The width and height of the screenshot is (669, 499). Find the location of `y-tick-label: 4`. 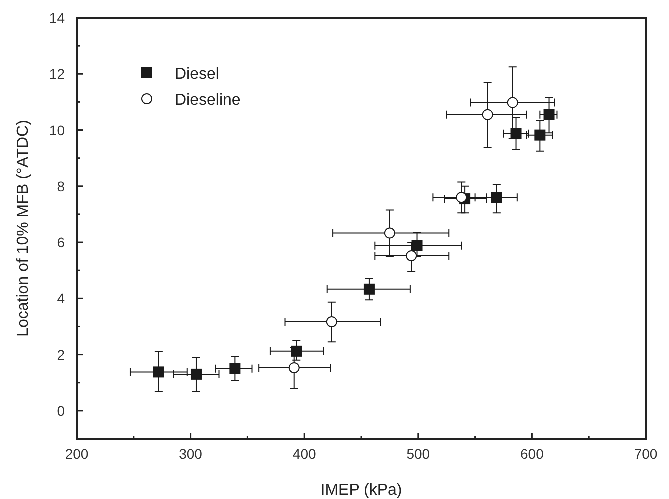

y-tick-label: 4 is located at coordinates (61, 298).